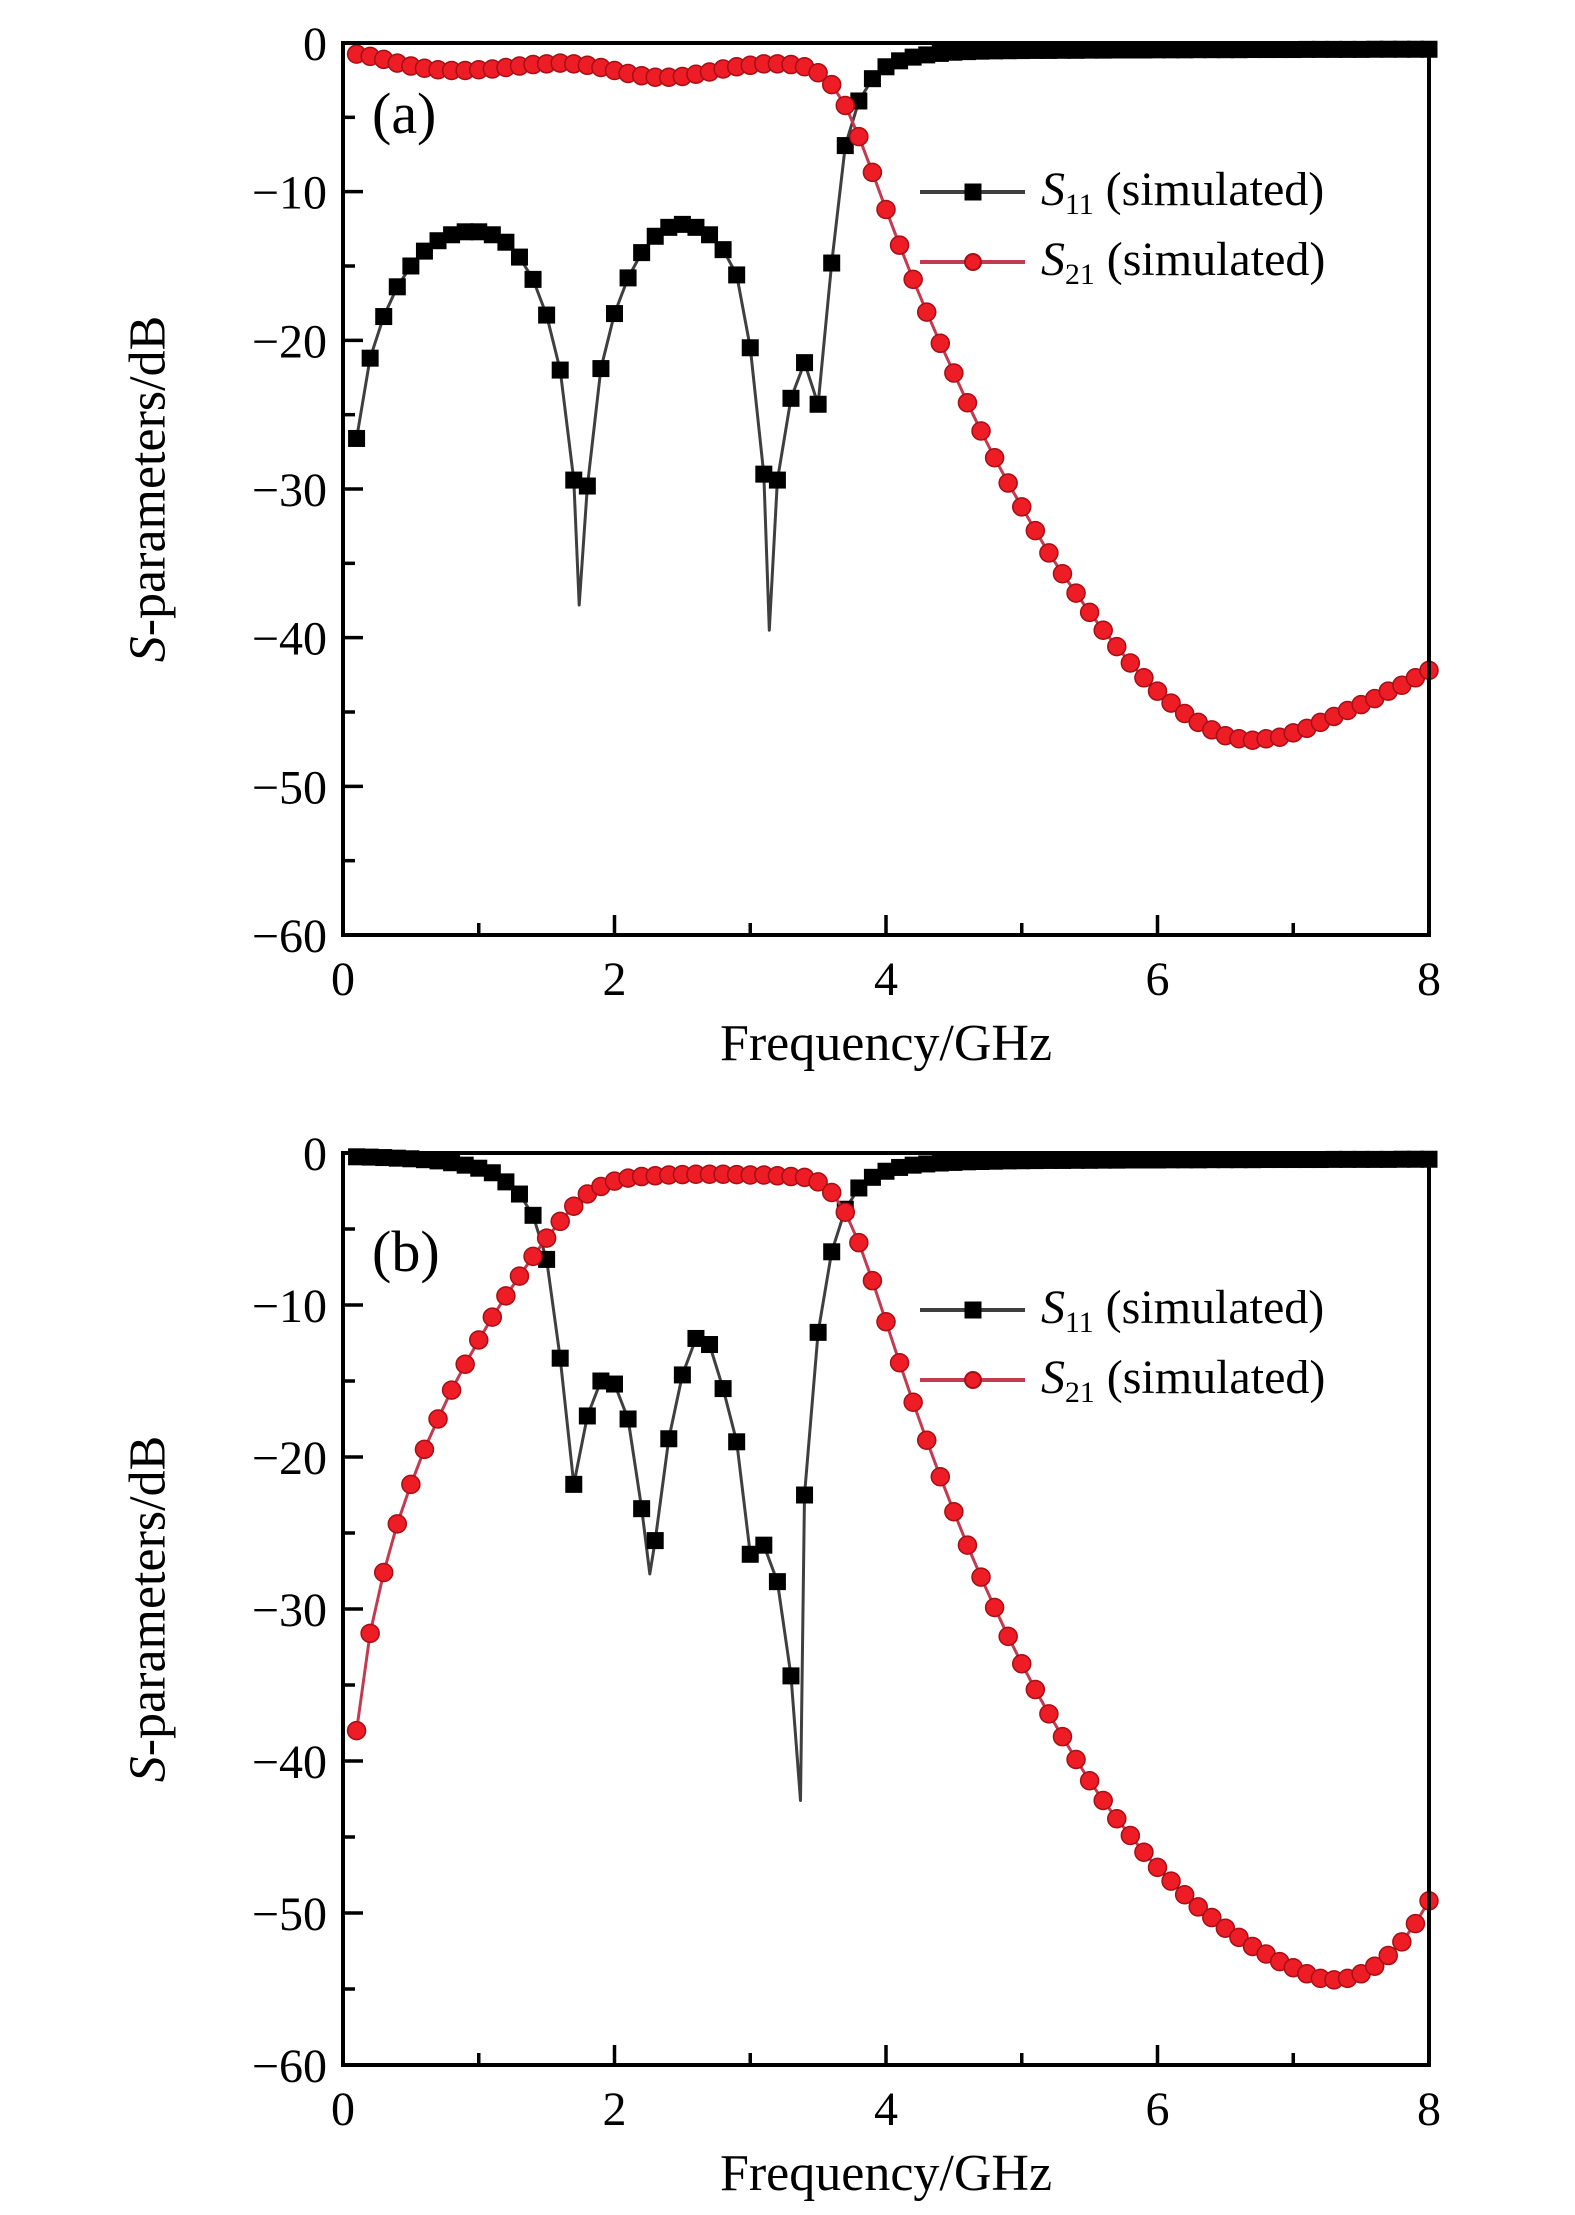 This screenshot has width=1575, height=2215. I want to click on y-axis-title-a: S-parameters/dB, so click(148, 489).